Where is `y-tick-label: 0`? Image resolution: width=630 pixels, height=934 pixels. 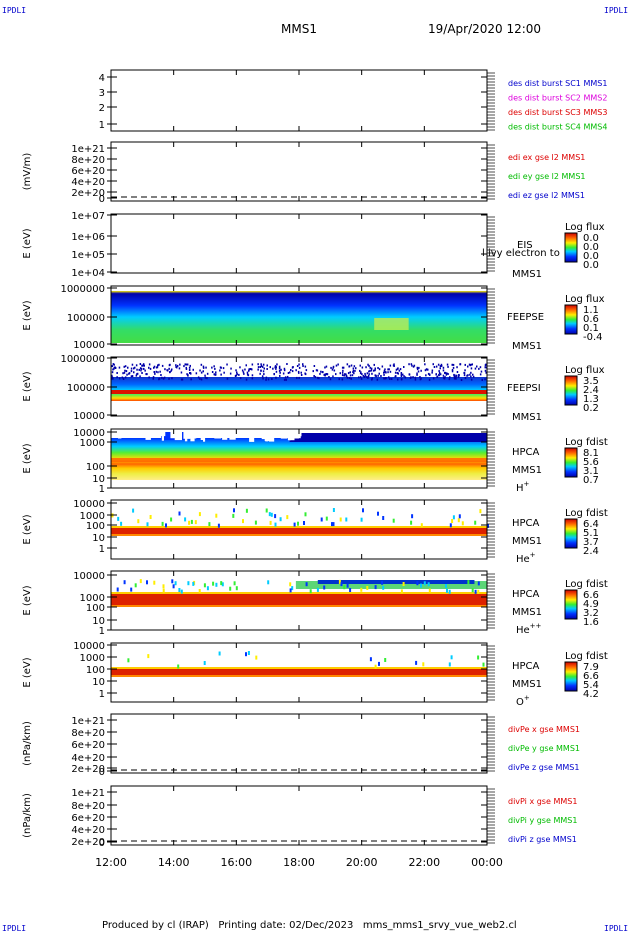
y-tick-label: 0 is located at coordinates (102, 843).